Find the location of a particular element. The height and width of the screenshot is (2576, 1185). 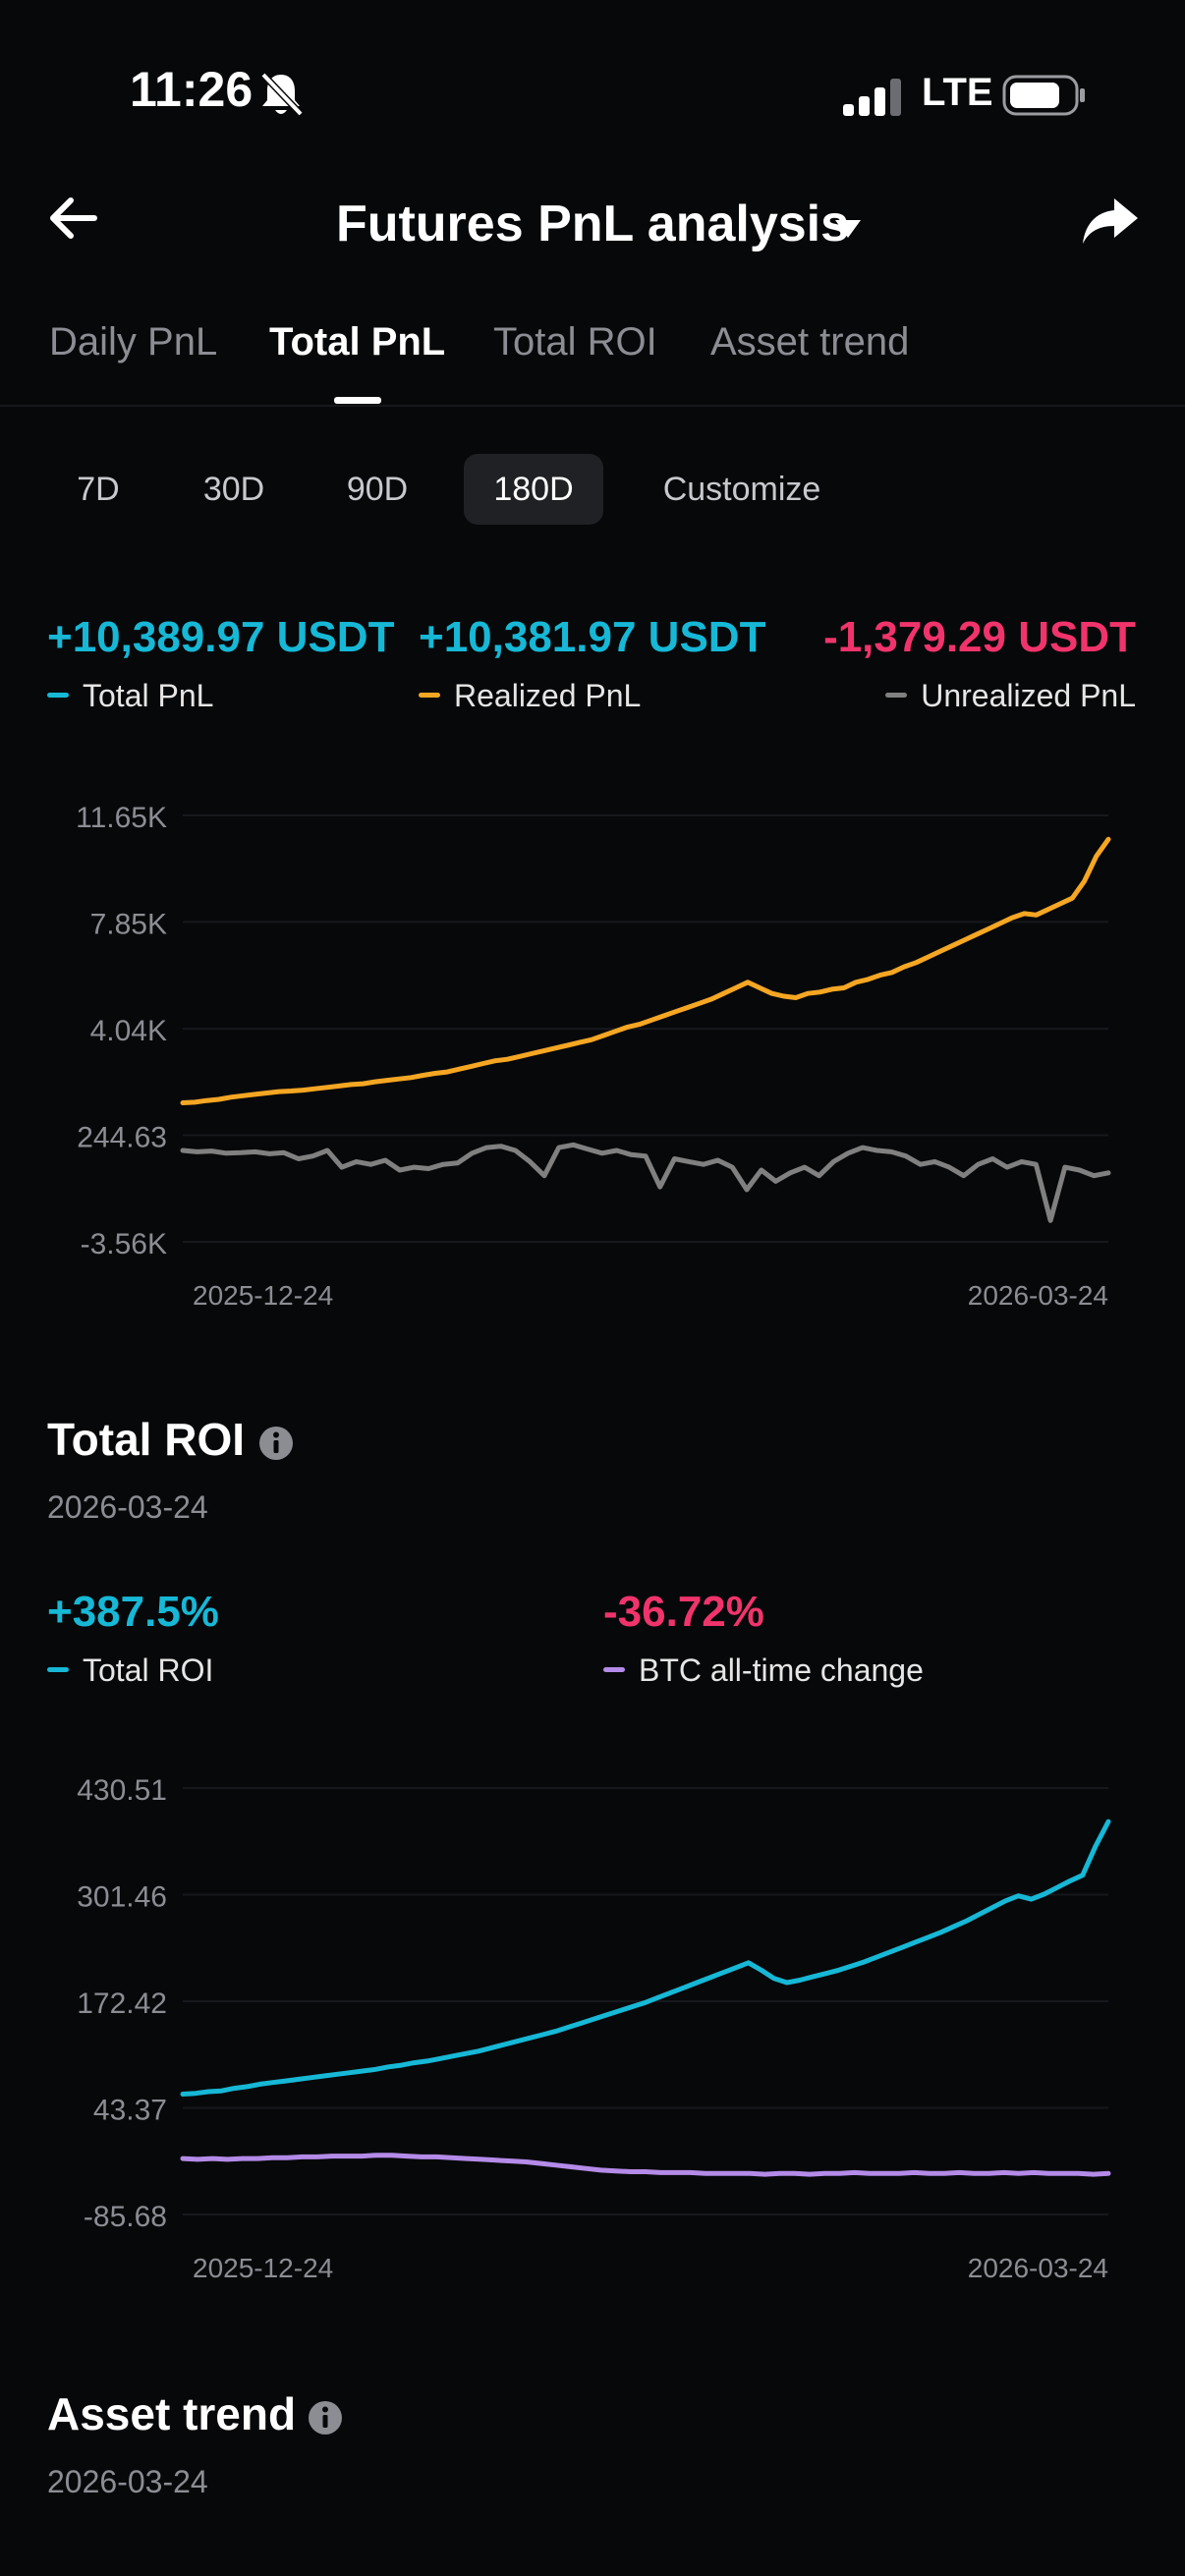

y-tick-label: 43.37 is located at coordinates (130, 2110).